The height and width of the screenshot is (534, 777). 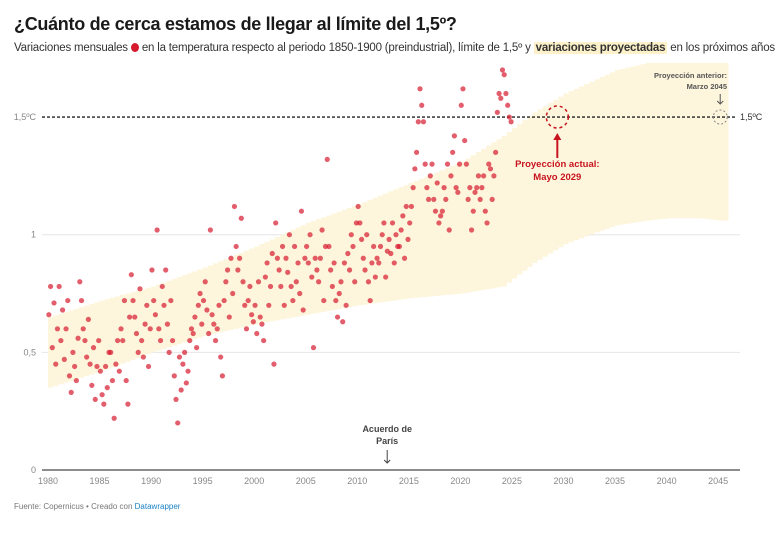 I want to click on paris-label-2: París, so click(x=387, y=441).